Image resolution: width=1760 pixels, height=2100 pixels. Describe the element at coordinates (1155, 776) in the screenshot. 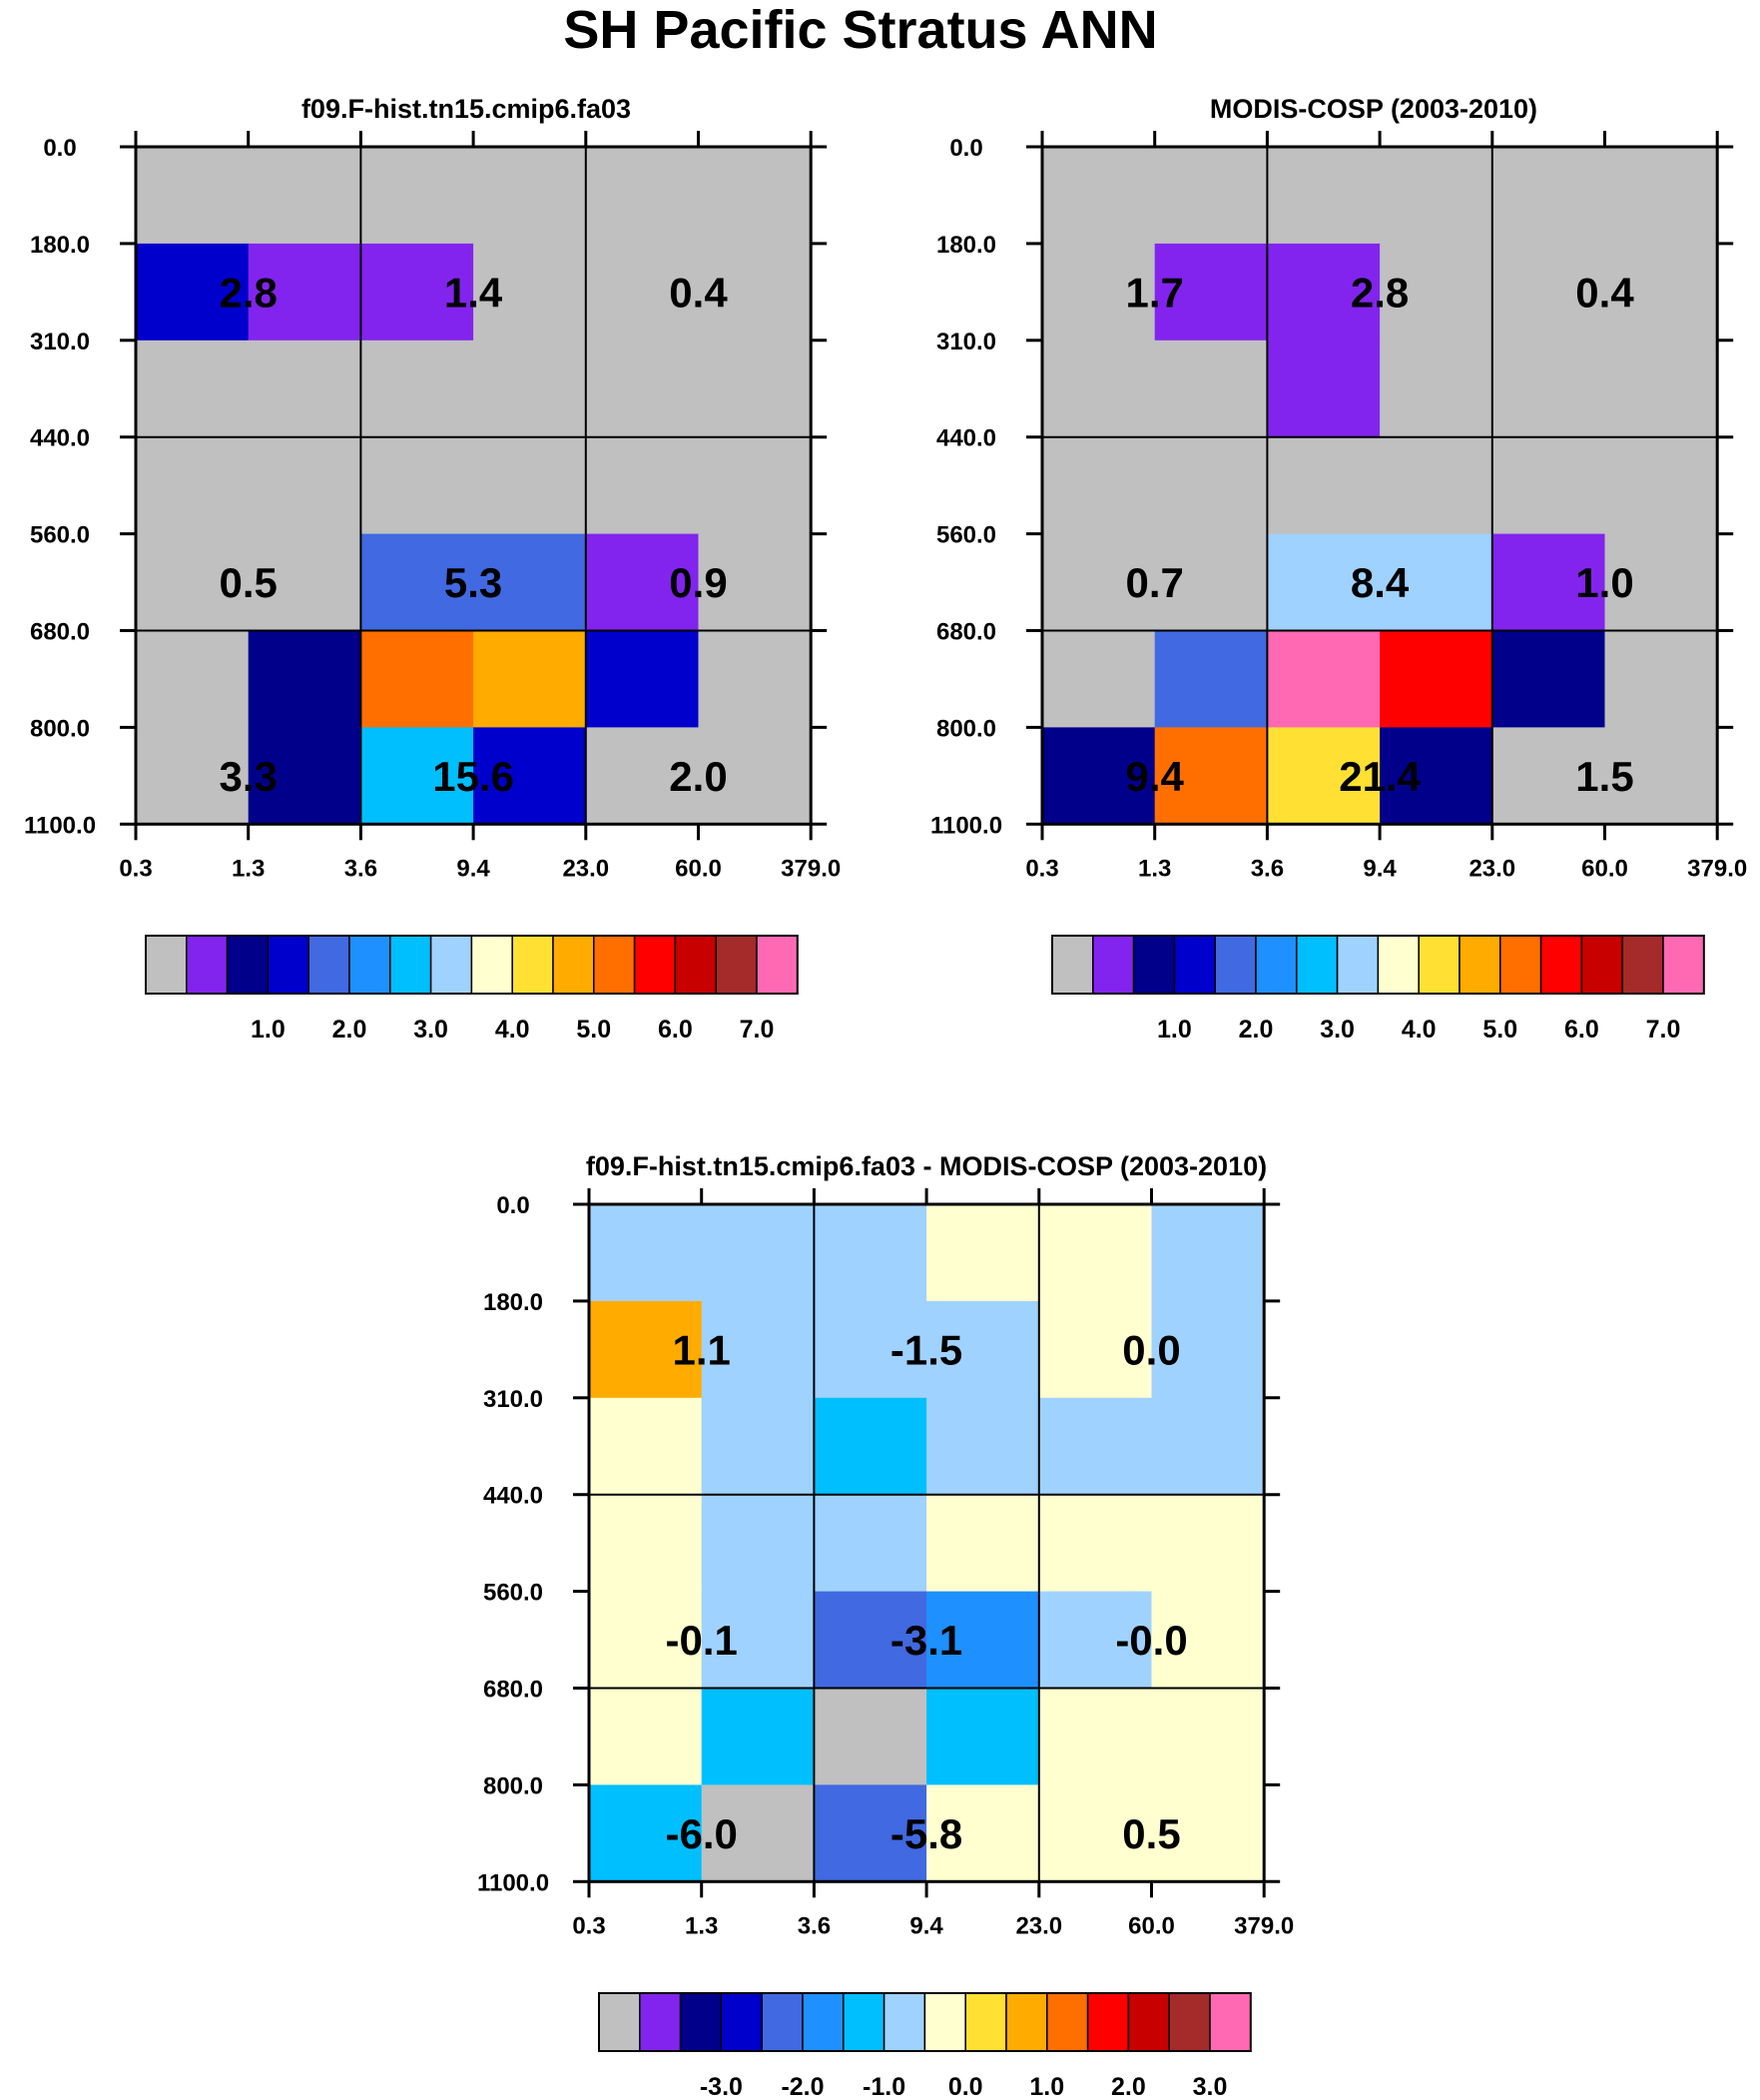

I see `box-value-label: 9.4` at that location.